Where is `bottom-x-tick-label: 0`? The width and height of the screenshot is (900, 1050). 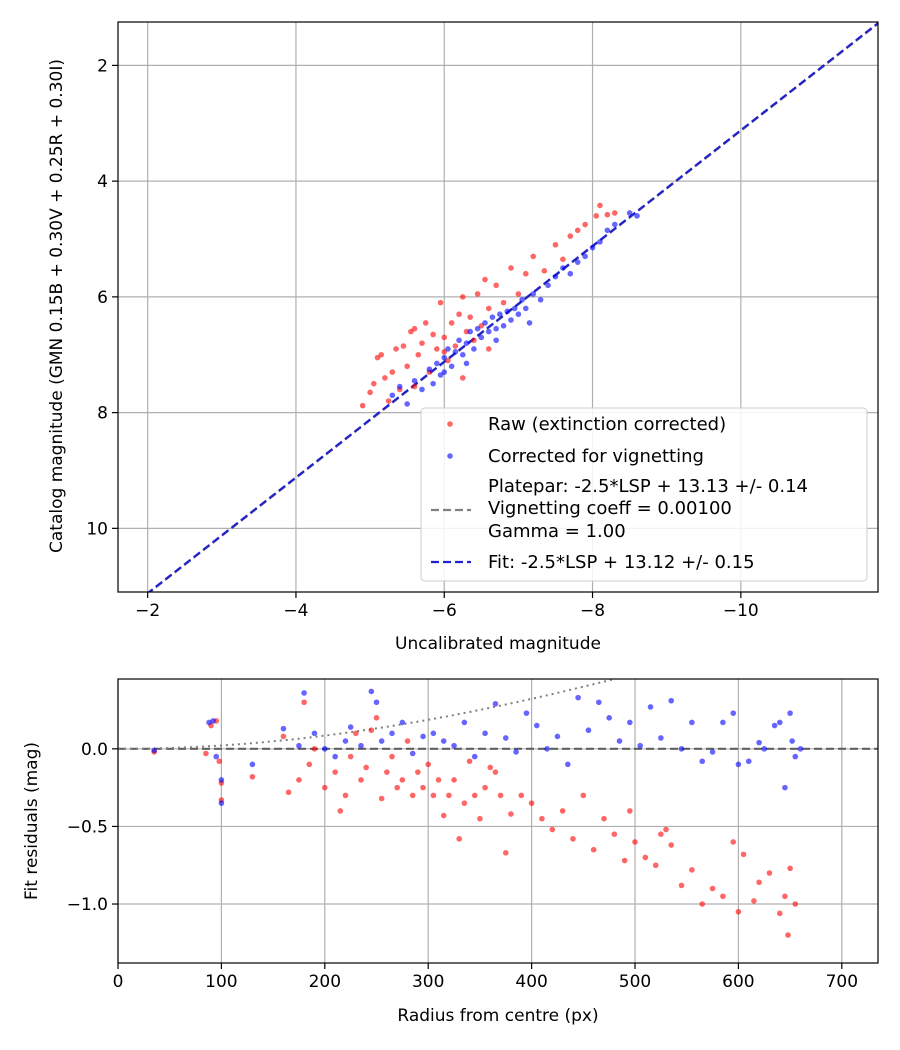
bottom-x-tick-label: 0 is located at coordinates (118, 982).